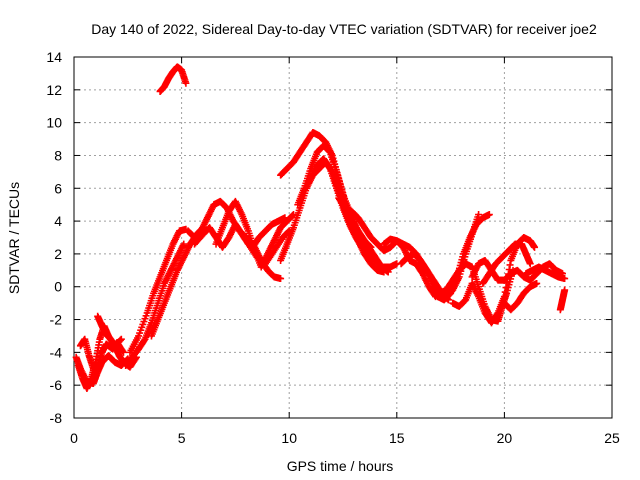 The image size is (640, 480). I want to click on y-tick-label: 2, so click(58, 254).